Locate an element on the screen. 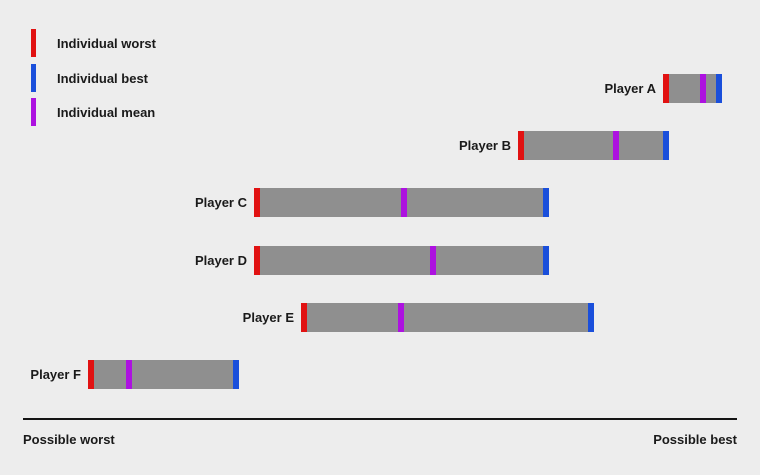 This screenshot has width=760, height=475. player-row-b: Player B is located at coordinates (380, 145).